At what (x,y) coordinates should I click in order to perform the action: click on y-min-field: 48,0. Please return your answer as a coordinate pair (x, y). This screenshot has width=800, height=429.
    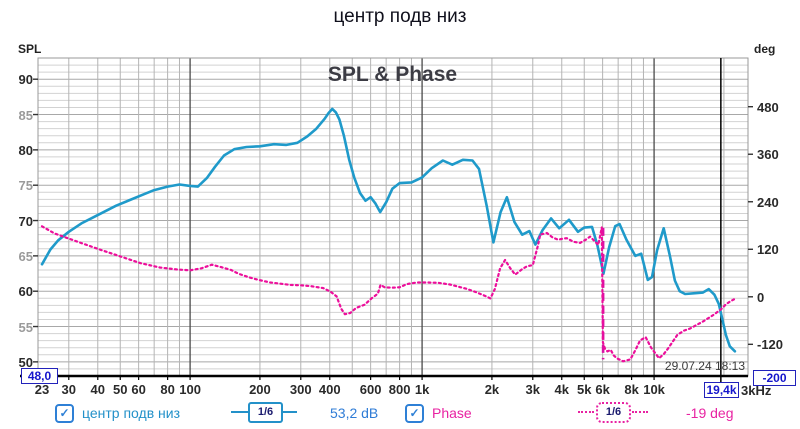
    Looking at the image, I should click on (39, 376).